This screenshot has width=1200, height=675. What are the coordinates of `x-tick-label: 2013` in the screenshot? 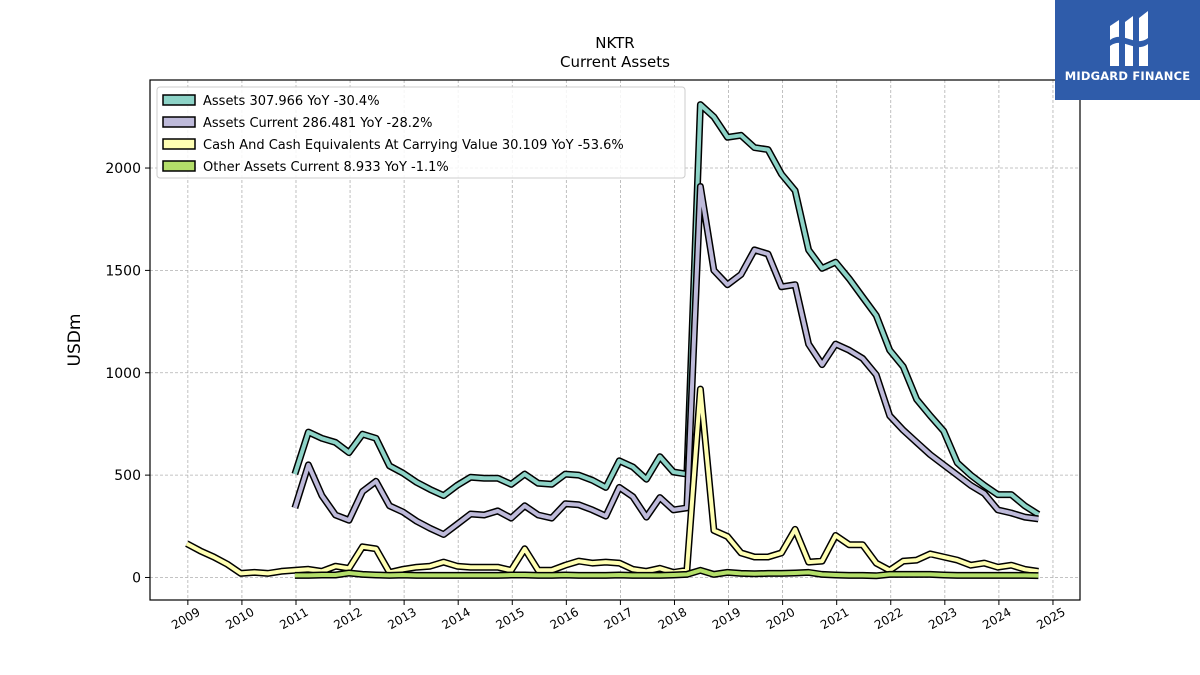 It's located at (401, 618).